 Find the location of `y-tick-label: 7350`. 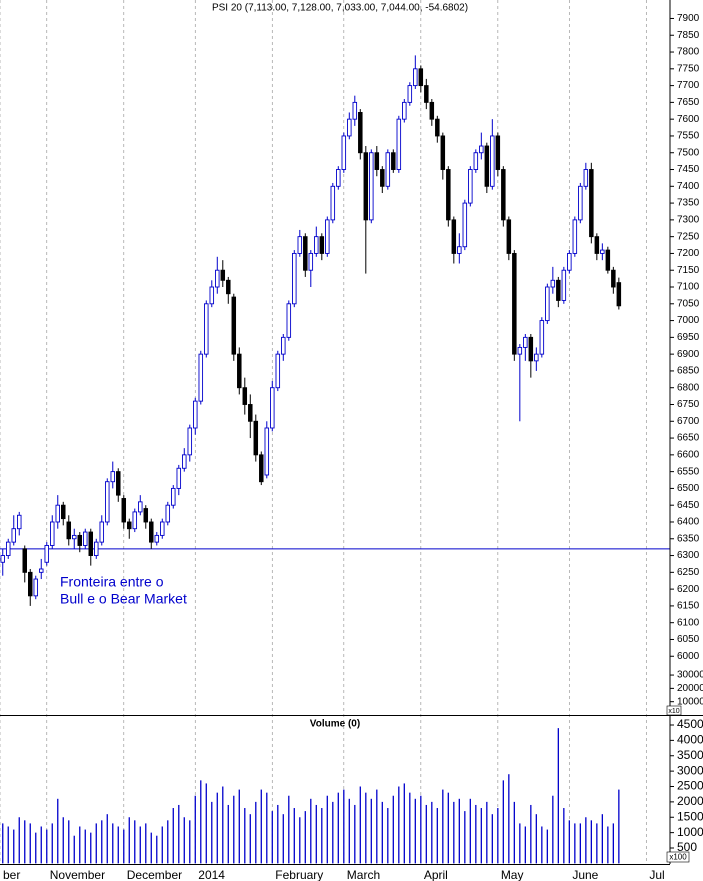

y-tick-label: 7350 is located at coordinates (688, 203).